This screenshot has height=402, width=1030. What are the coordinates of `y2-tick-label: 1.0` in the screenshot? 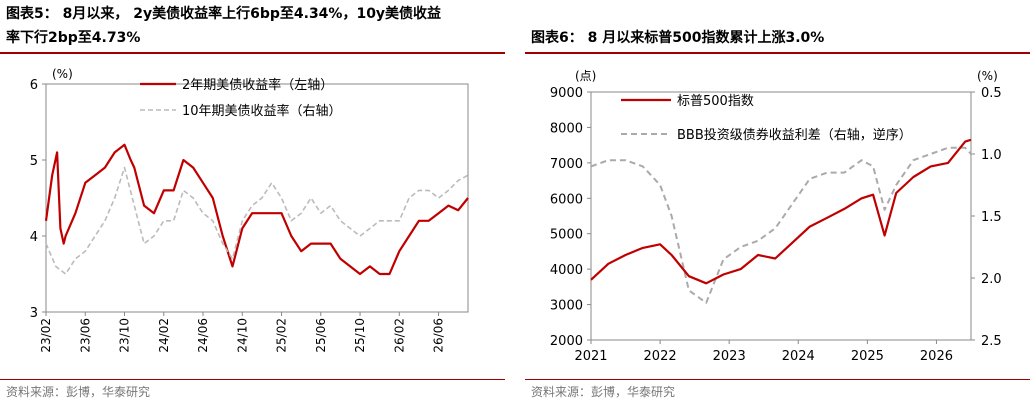 It's located at (991, 155).